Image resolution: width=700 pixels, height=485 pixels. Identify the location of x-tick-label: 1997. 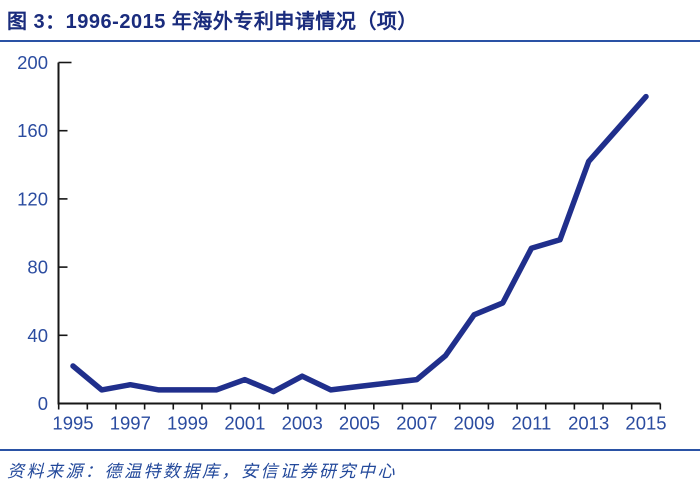
(130, 423).